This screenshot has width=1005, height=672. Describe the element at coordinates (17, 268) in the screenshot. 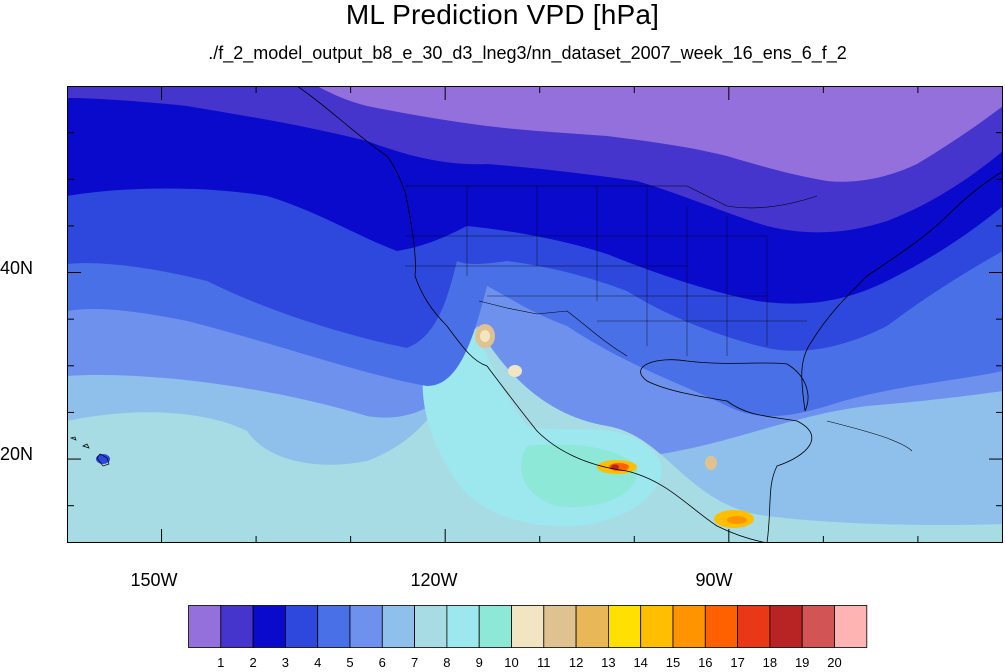

I see `lat-label-40n: 40N` at that location.